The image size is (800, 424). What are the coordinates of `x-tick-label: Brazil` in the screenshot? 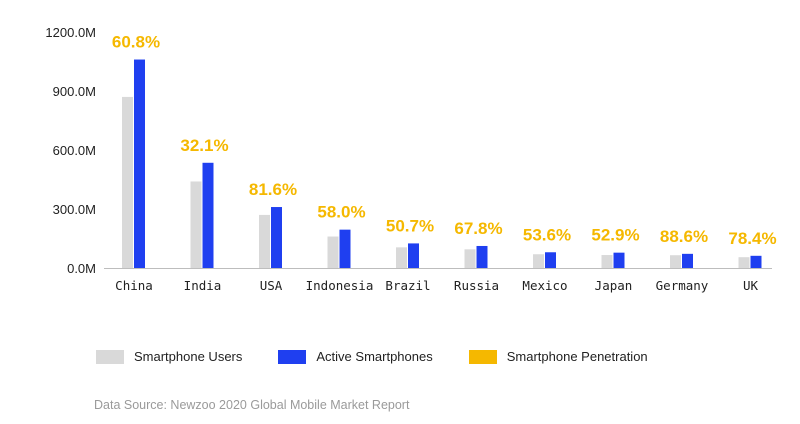 It's located at (407, 285).